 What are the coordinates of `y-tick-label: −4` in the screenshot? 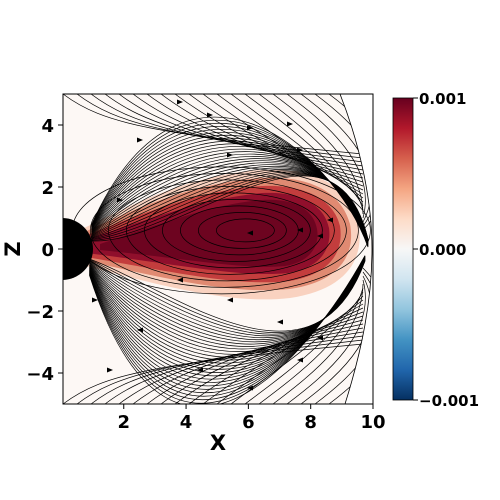 It's located at (40, 374).